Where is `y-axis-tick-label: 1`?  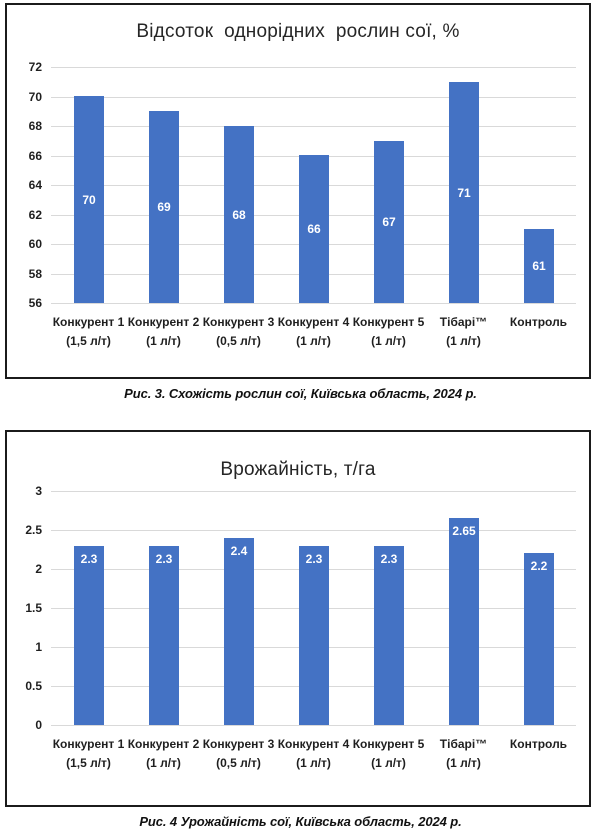
y-axis-tick-label: 1 is located at coordinates (38, 647).